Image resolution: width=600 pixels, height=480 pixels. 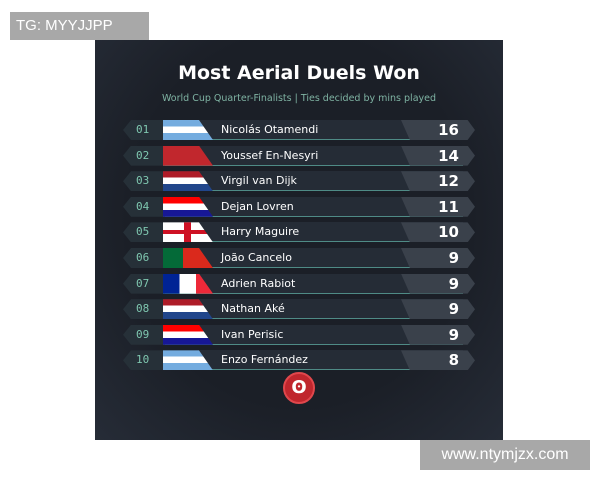 What do you see at coordinates (299, 73) in the screenshot?
I see `page-title: Most Aerial Duels Won` at bounding box center [299, 73].